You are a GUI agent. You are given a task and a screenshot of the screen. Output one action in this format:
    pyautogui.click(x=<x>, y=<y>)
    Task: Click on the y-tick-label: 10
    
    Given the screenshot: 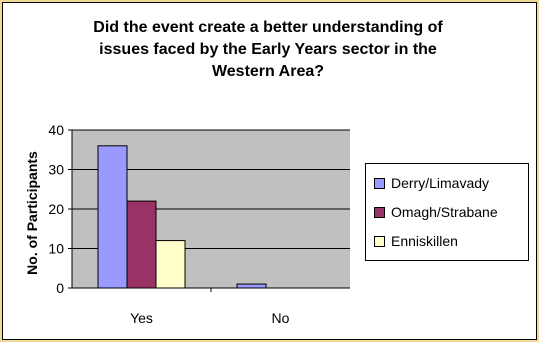 What is the action you would take?
    pyautogui.click(x=56, y=249)
    